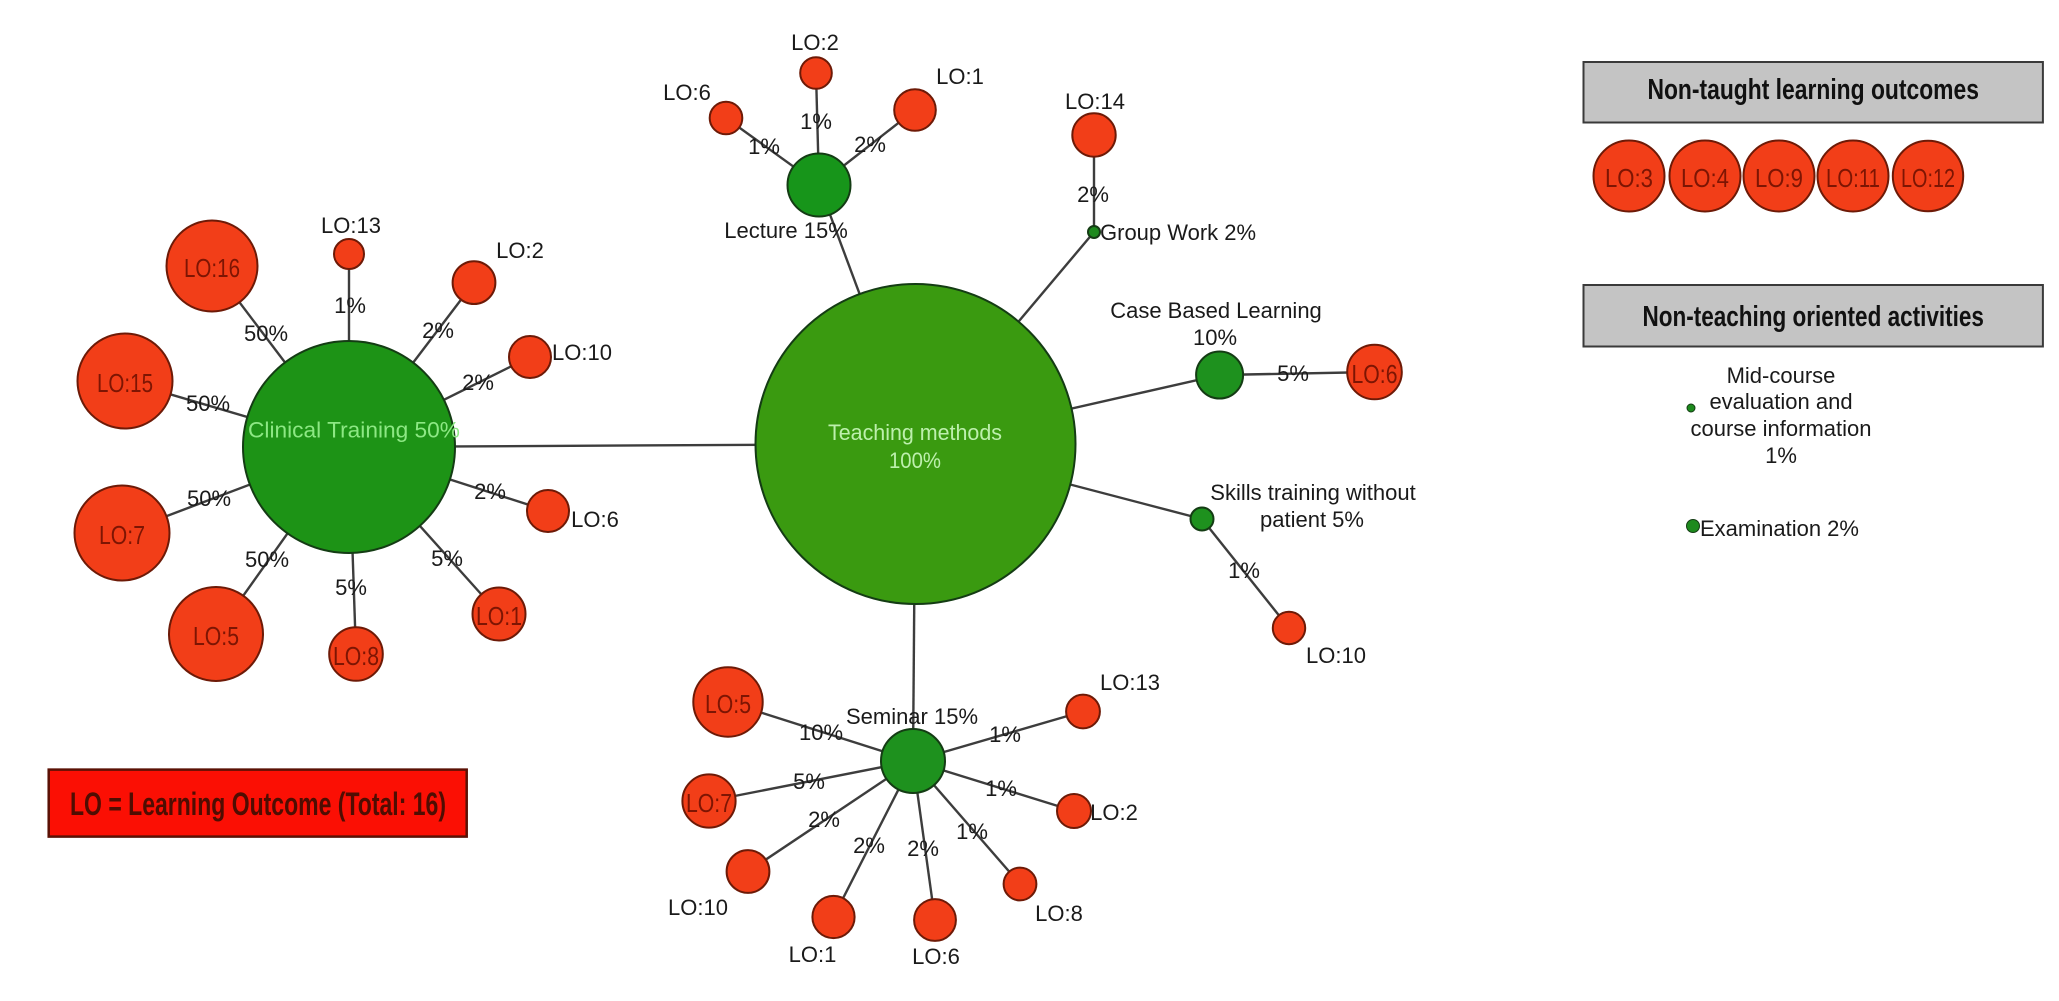 The image size is (2059, 1001). What do you see at coordinates (915, 432) in the screenshot?
I see `svg-text: Teaching methods` at bounding box center [915, 432].